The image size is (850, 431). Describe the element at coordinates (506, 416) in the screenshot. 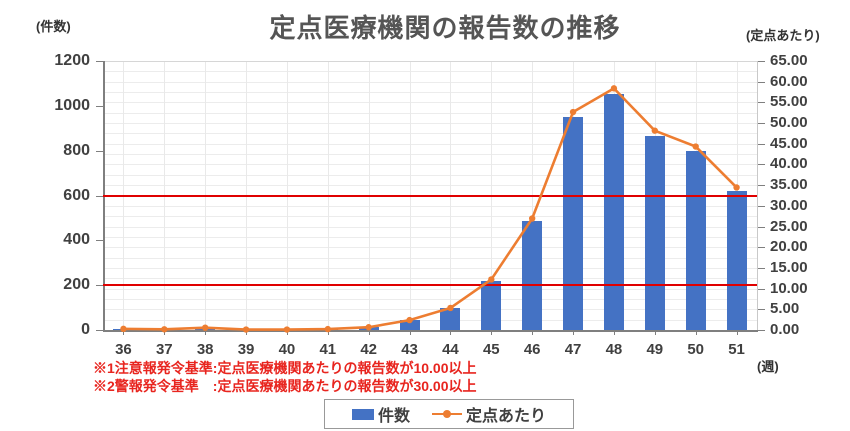

I see `legend-label-line: 定点あたり` at that location.